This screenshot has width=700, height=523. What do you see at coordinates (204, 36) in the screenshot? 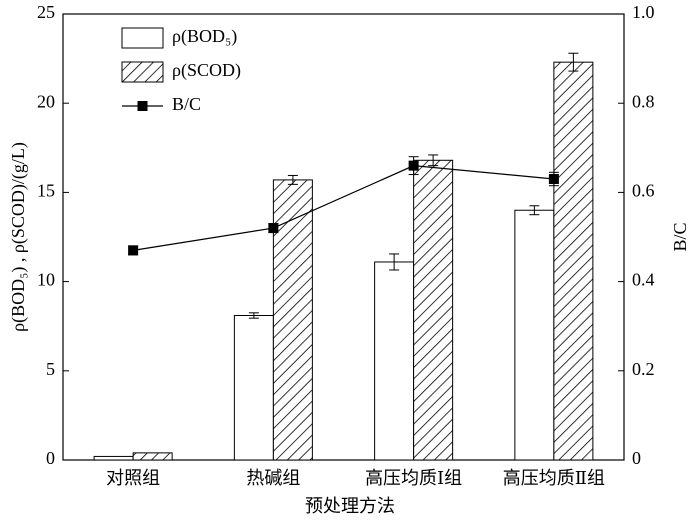
I see `legend-label: ρ(BOD₅)` at bounding box center [204, 36].